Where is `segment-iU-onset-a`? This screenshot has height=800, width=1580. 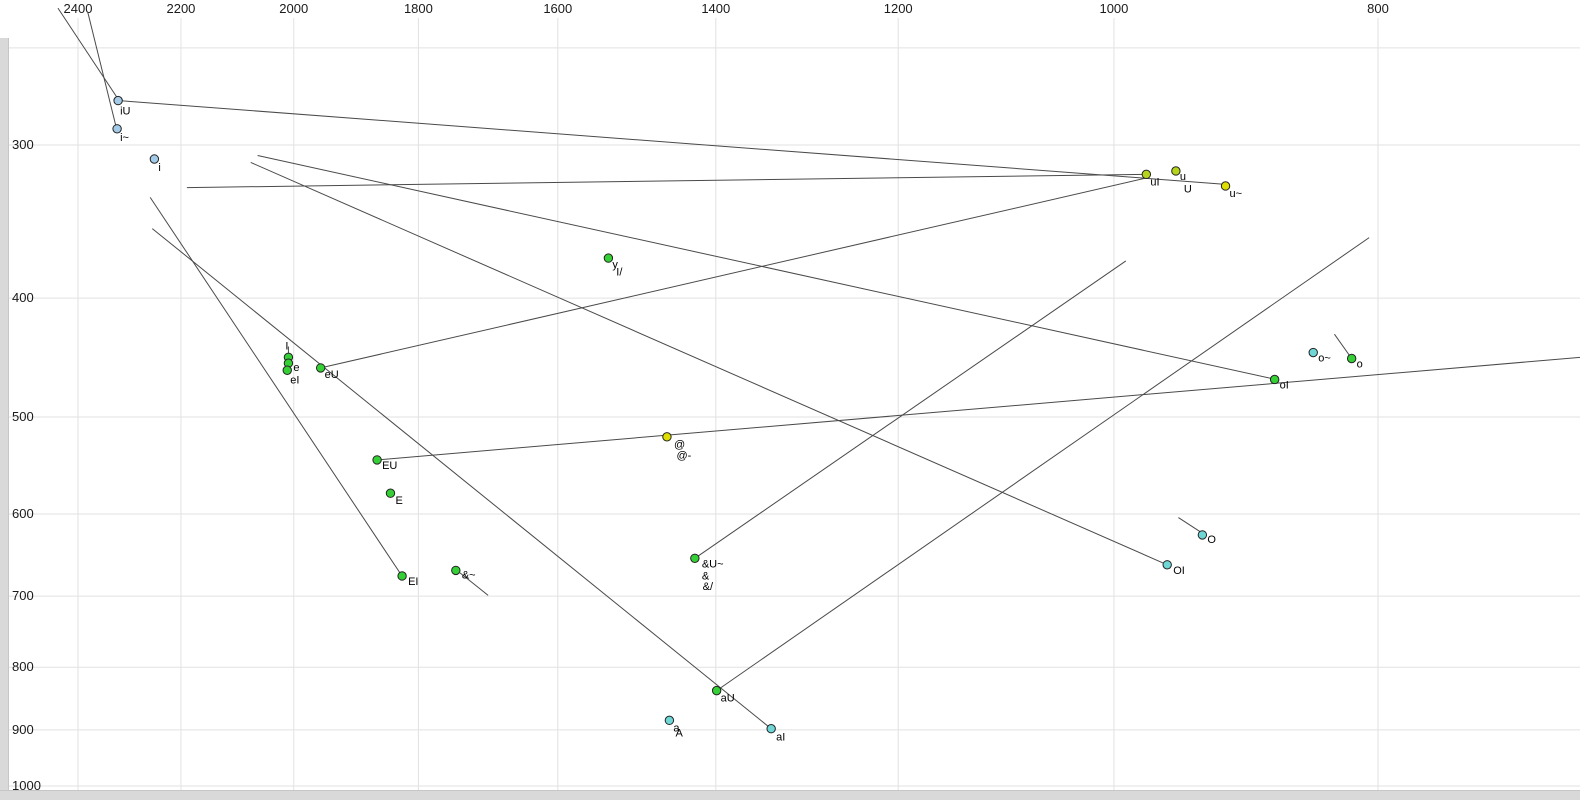
segment-iU-onset-a is located at coordinates (88, 54).